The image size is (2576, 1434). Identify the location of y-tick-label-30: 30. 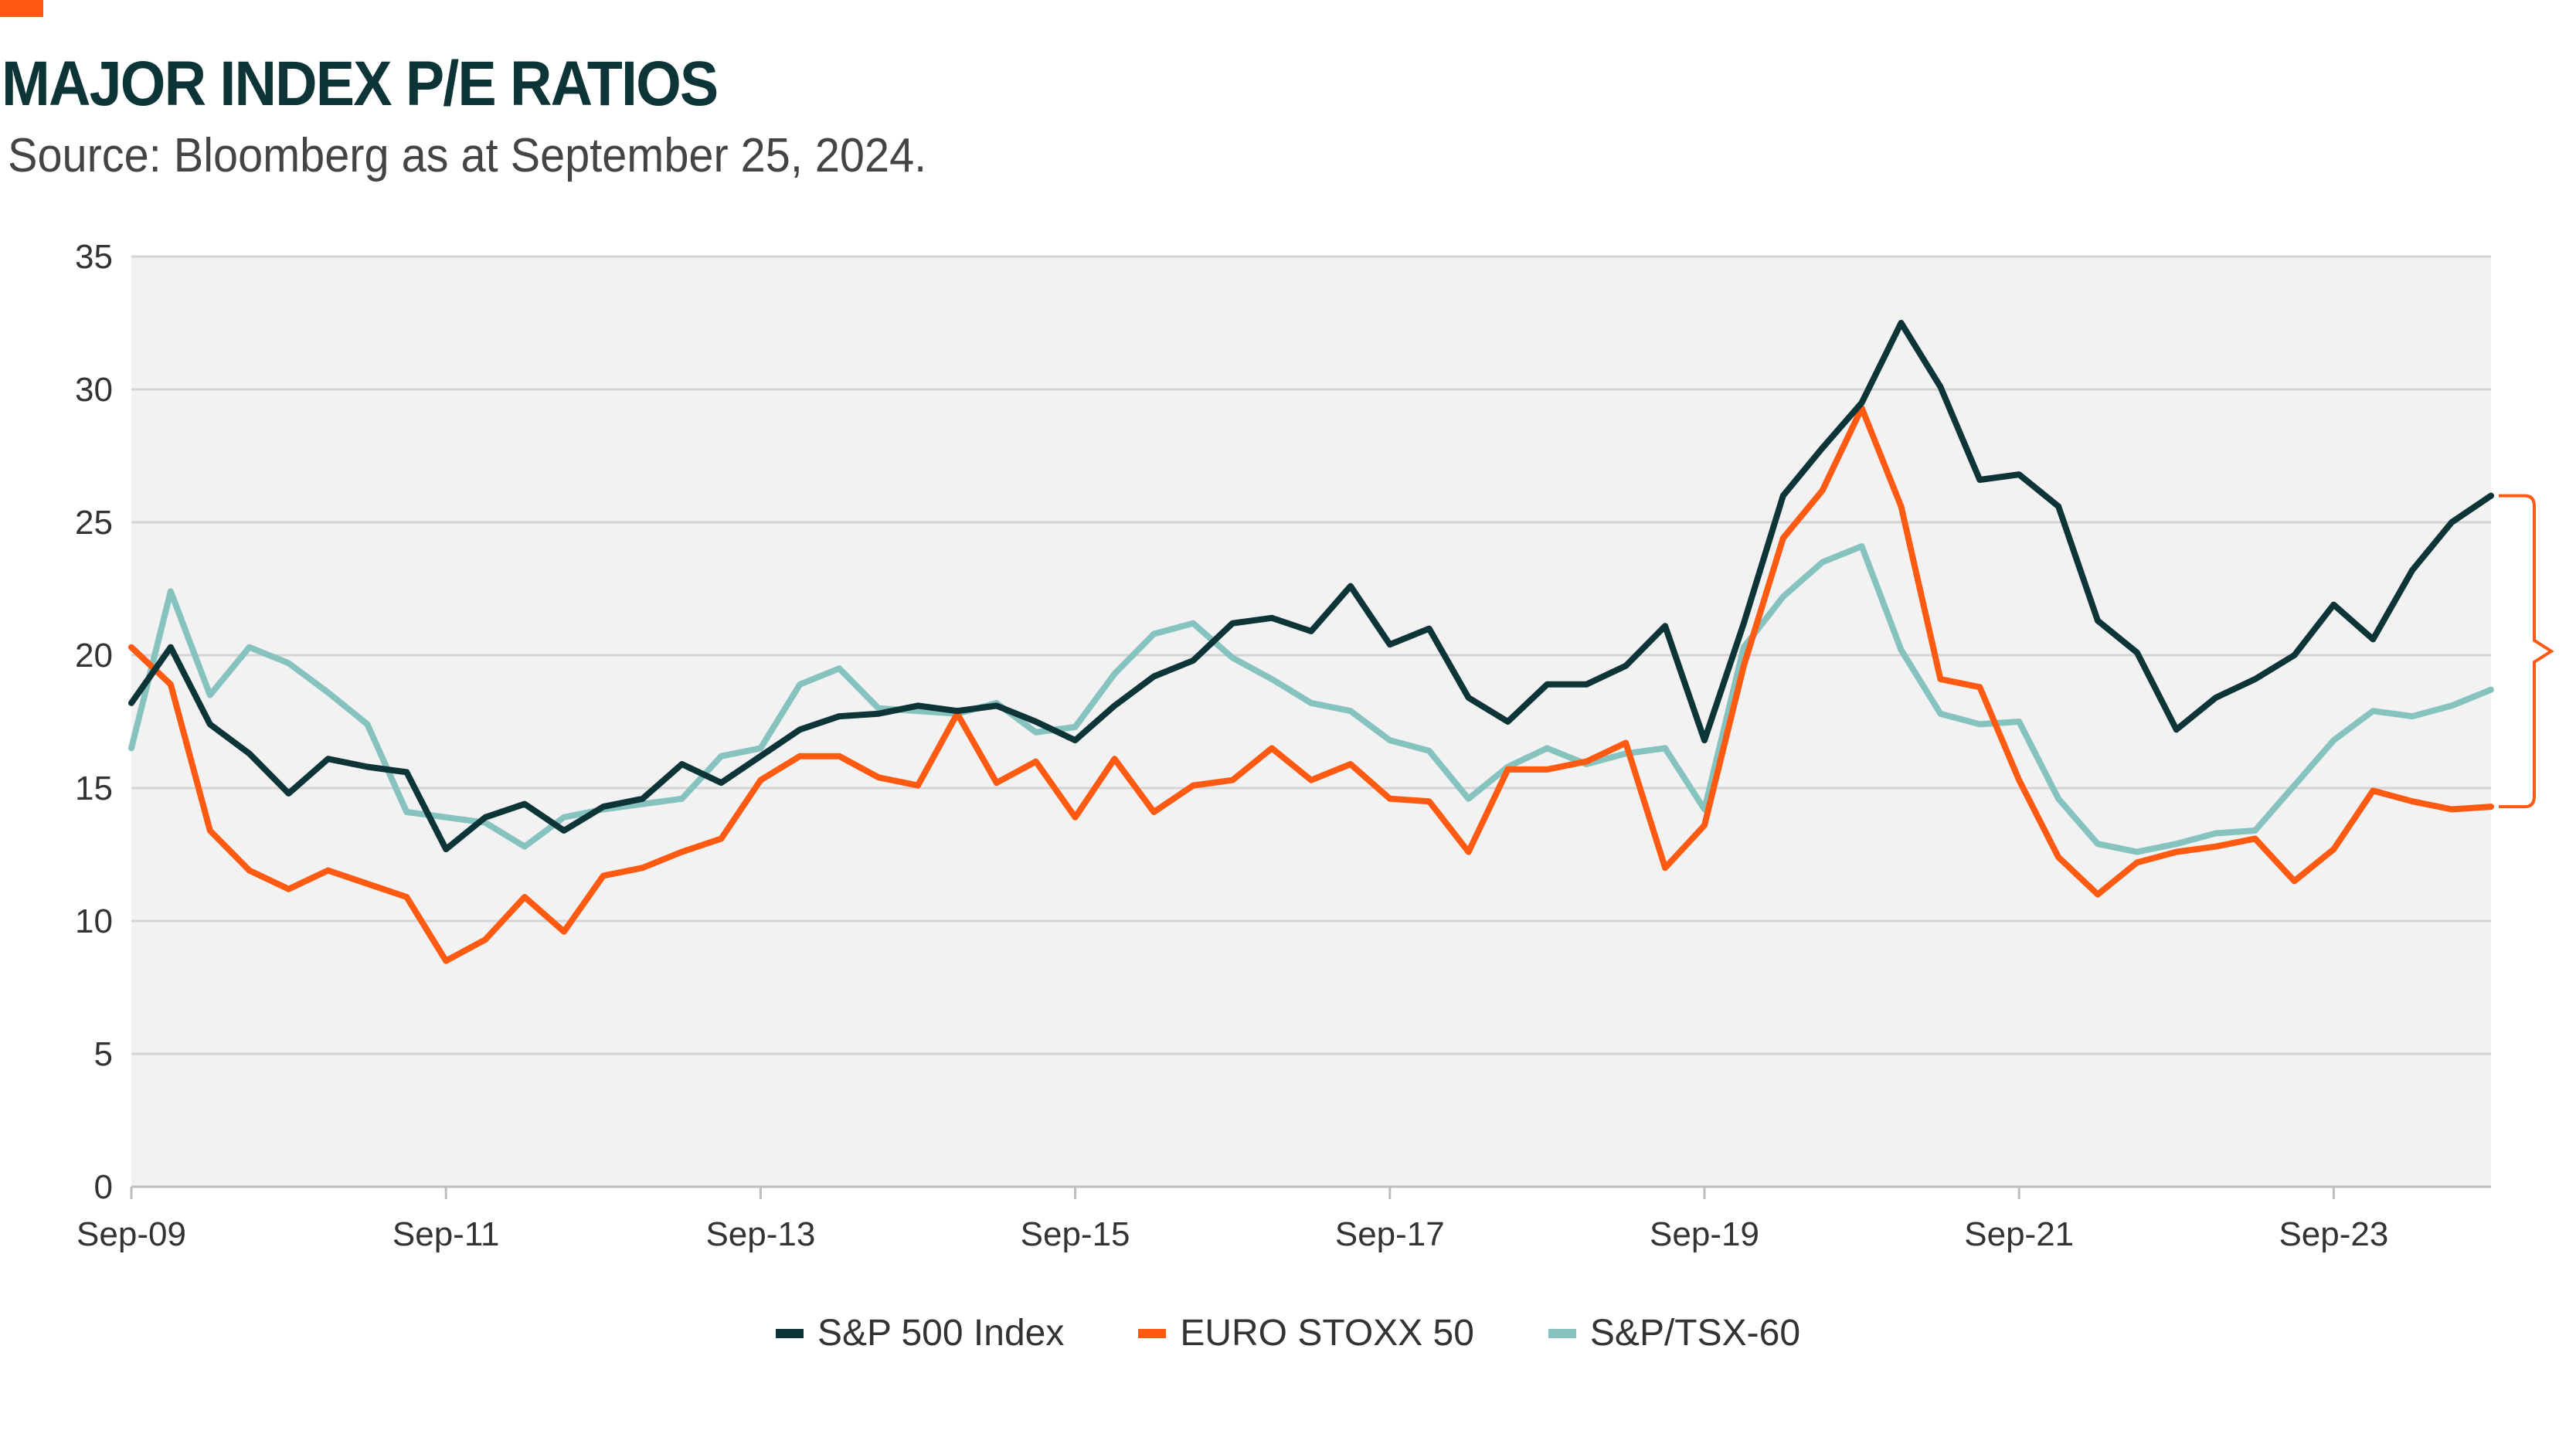
(94, 390).